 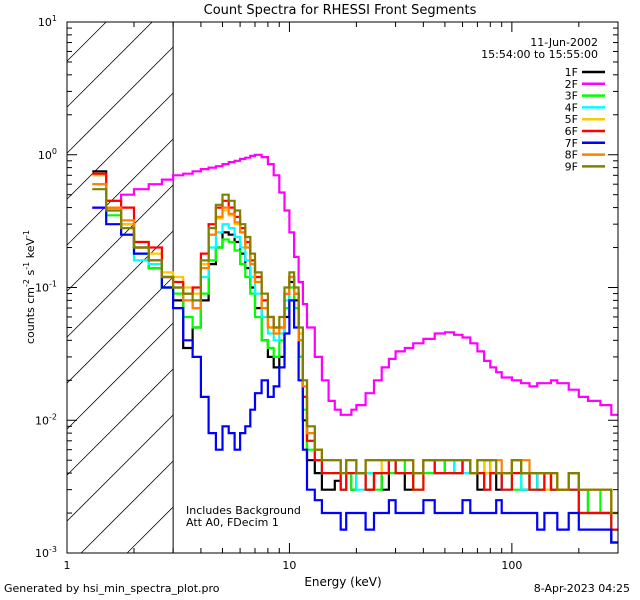 What do you see at coordinates (47, 154) in the screenshot?
I see `y-tick-label: 10⁰` at bounding box center [47, 154].